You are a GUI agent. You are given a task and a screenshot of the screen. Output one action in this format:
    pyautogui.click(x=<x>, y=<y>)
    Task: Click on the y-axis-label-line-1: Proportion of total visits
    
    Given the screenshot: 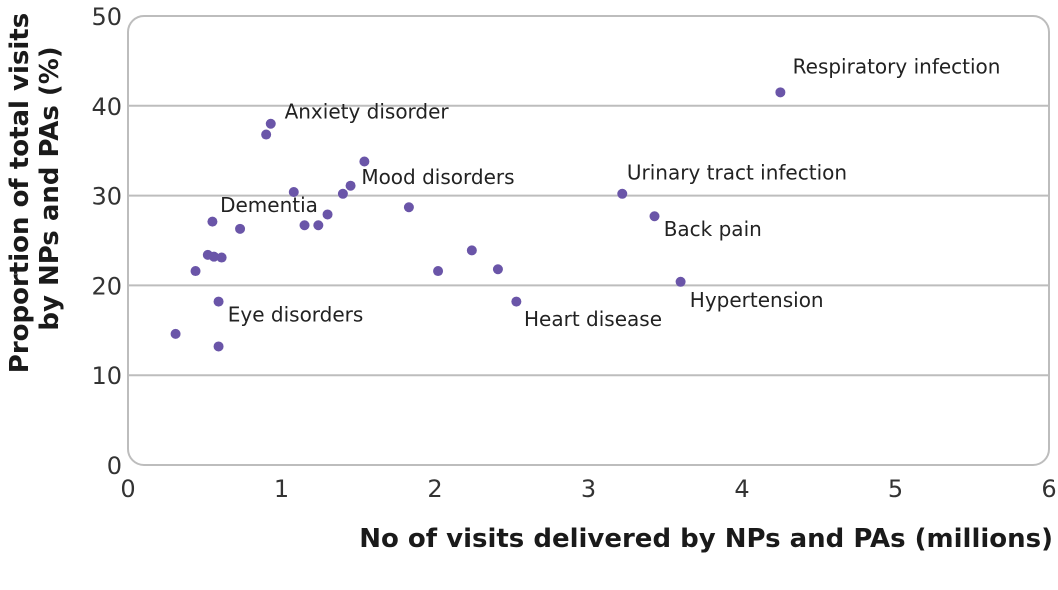 What is the action you would take?
    pyautogui.click(x=20, y=193)
    